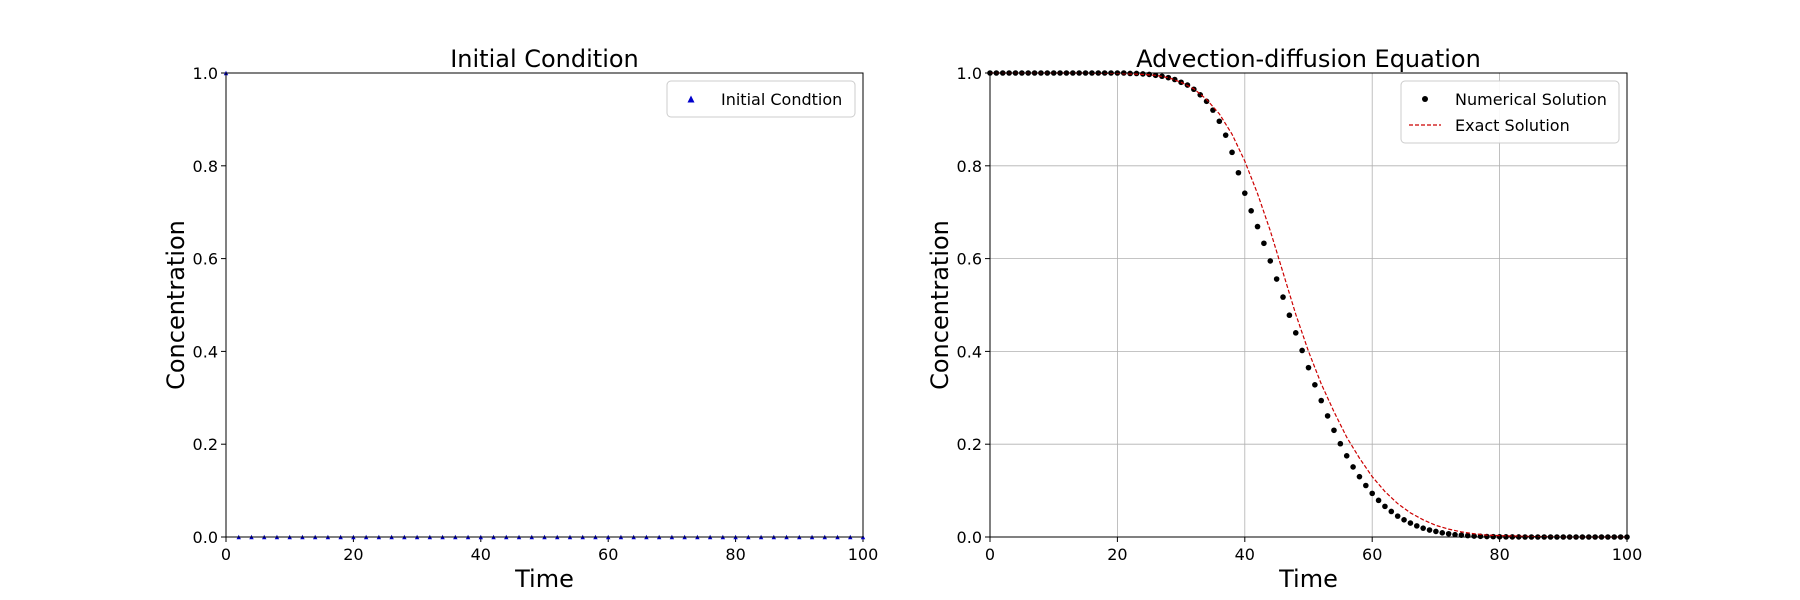  What do you see at coordinates (1308, 59) in the screenshot?
I see `chart-title: Advection-diffusion Equation` at bounding box center [1308, 59].